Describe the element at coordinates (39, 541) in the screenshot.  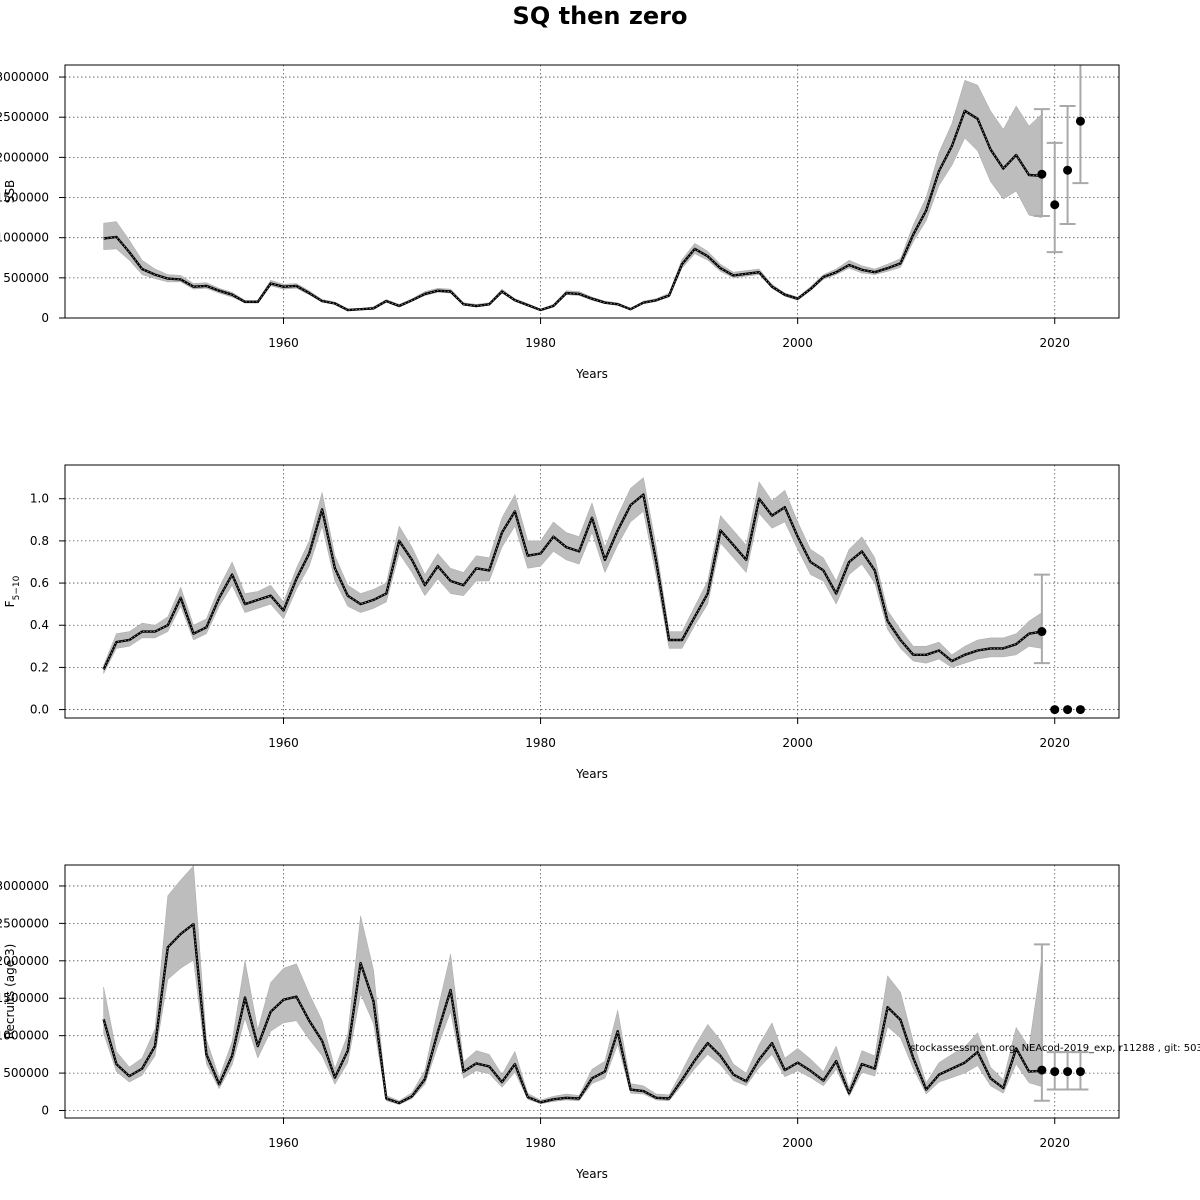
I see `fbar-y-tick-label-0.8: 0.8` at that location.